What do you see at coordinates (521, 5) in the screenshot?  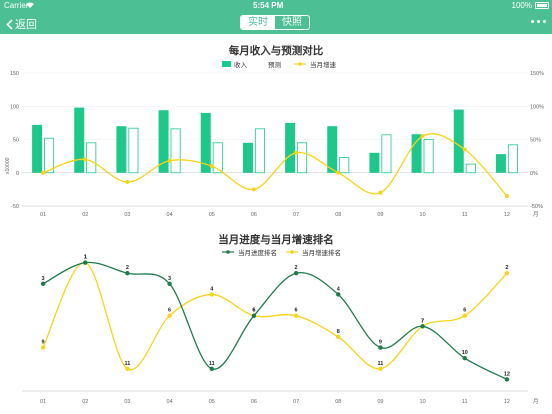 I see `battery-percent: 100%` at bounding box center [521, 5].